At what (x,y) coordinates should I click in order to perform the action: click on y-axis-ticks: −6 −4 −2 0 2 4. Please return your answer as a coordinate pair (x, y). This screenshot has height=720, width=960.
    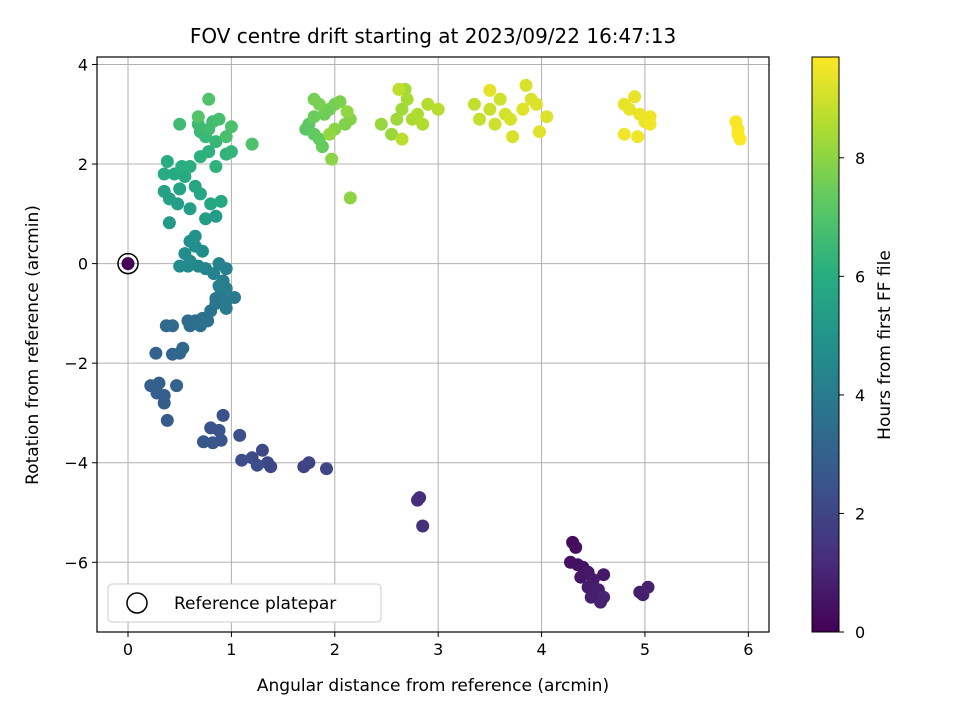
    Looking at the image, I should click on (80, 313).